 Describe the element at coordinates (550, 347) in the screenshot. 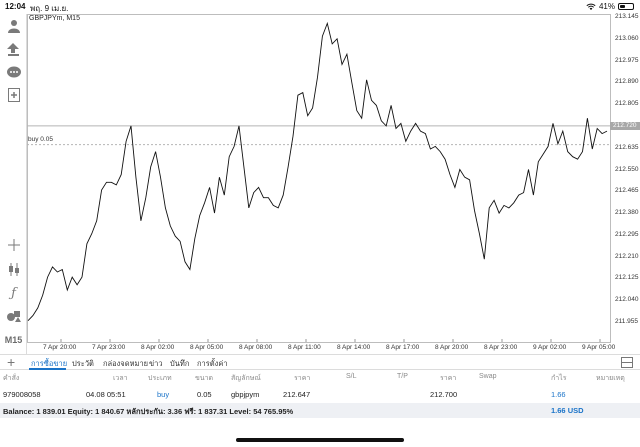

I see `x-tick-label: 9 Apr 02:00` at that location.